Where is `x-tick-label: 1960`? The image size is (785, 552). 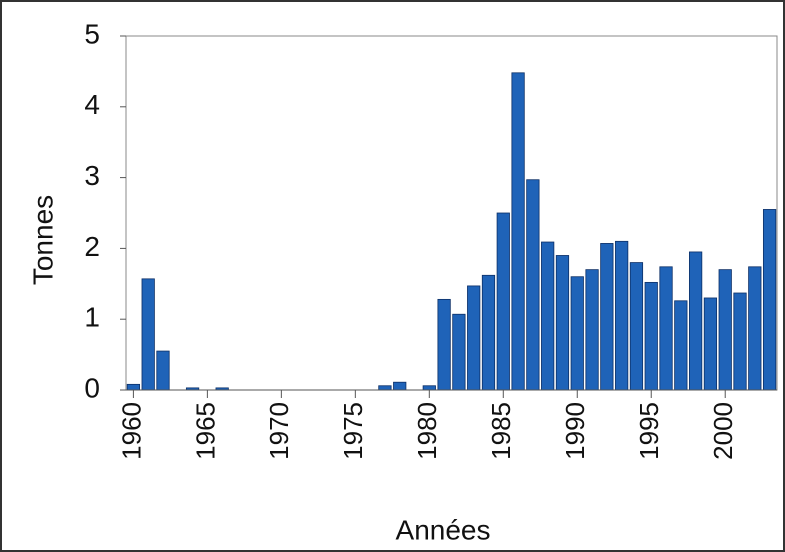 x-tick-label: 1960 is located at coordinates (131, 431).